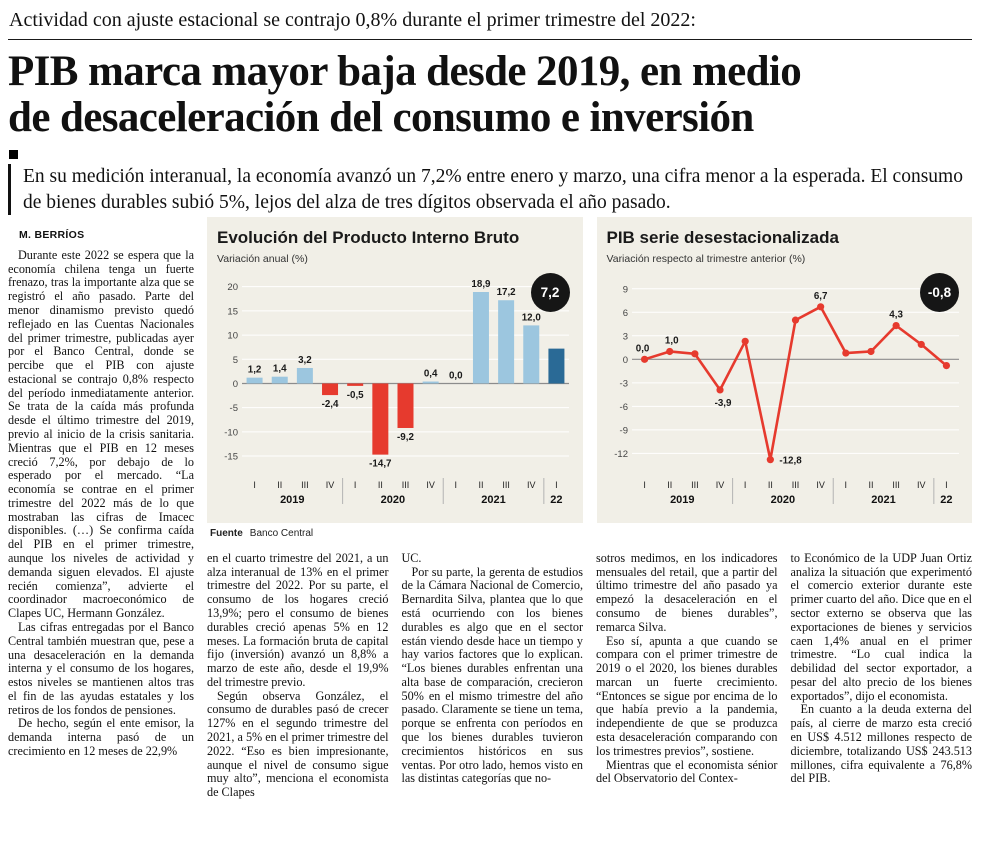  What do you see at coordinates (234, 408) in the screenshot?
I see `svg-text: -5` at bounding box center [234, 408].